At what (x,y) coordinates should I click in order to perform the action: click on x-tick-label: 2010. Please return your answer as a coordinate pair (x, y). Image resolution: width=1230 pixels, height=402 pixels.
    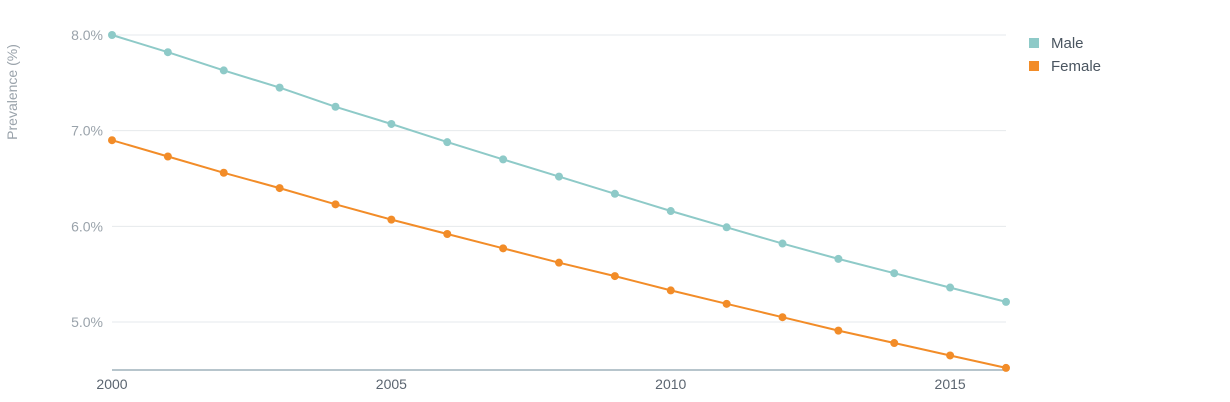
    Looking at the image, I should click on (670, 384).